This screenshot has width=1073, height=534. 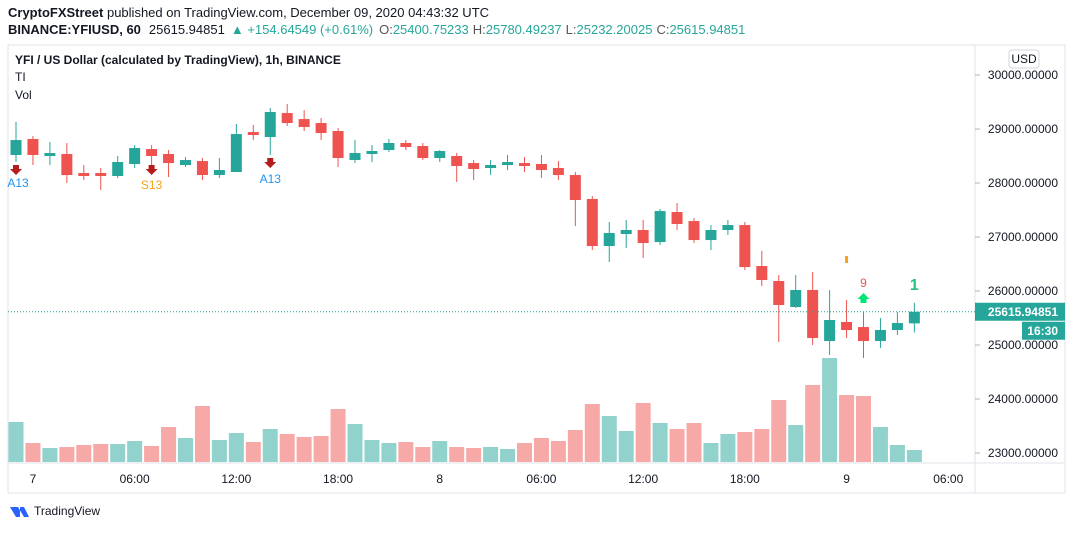 I want to click on y-tick-label: 23000.00000, so click(x=1023, y=453).